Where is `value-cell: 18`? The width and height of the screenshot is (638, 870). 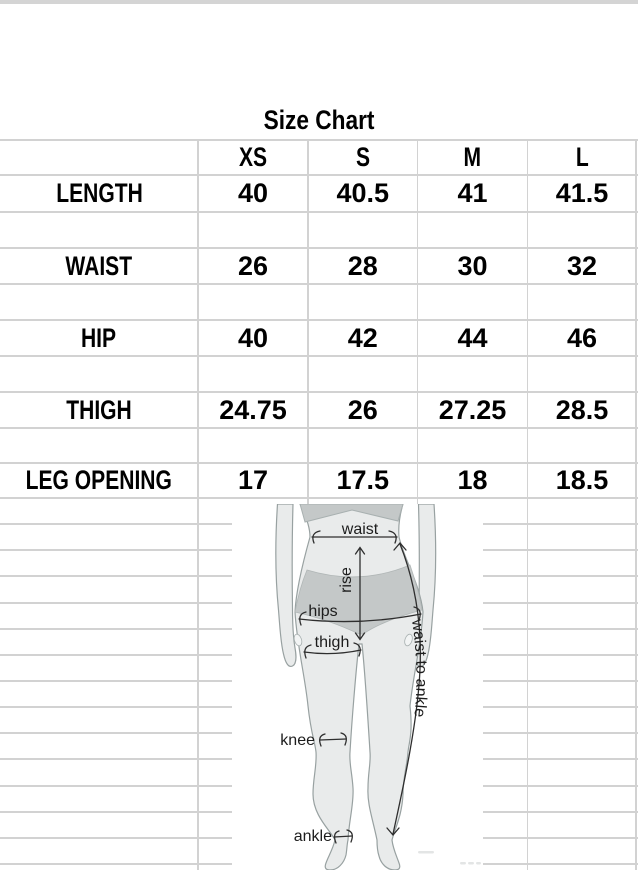
value-cell: 18 is located at coordinates (473, 480).